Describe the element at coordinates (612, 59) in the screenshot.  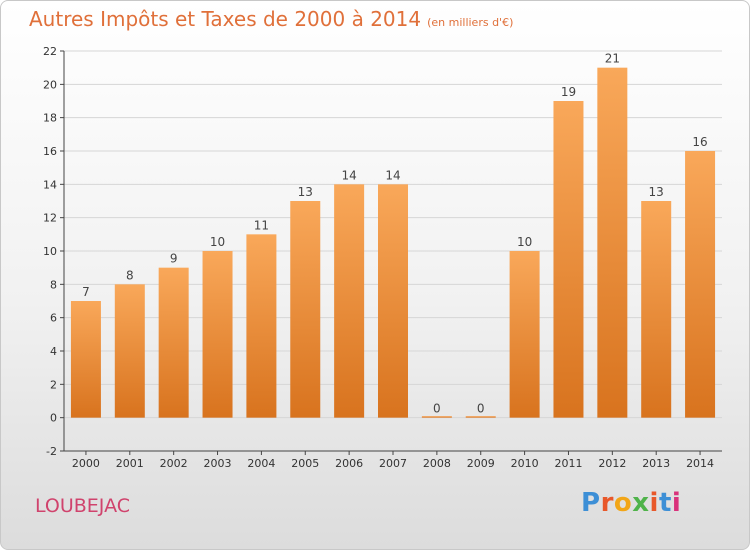
I see `data-label-2012: 21` at that location.